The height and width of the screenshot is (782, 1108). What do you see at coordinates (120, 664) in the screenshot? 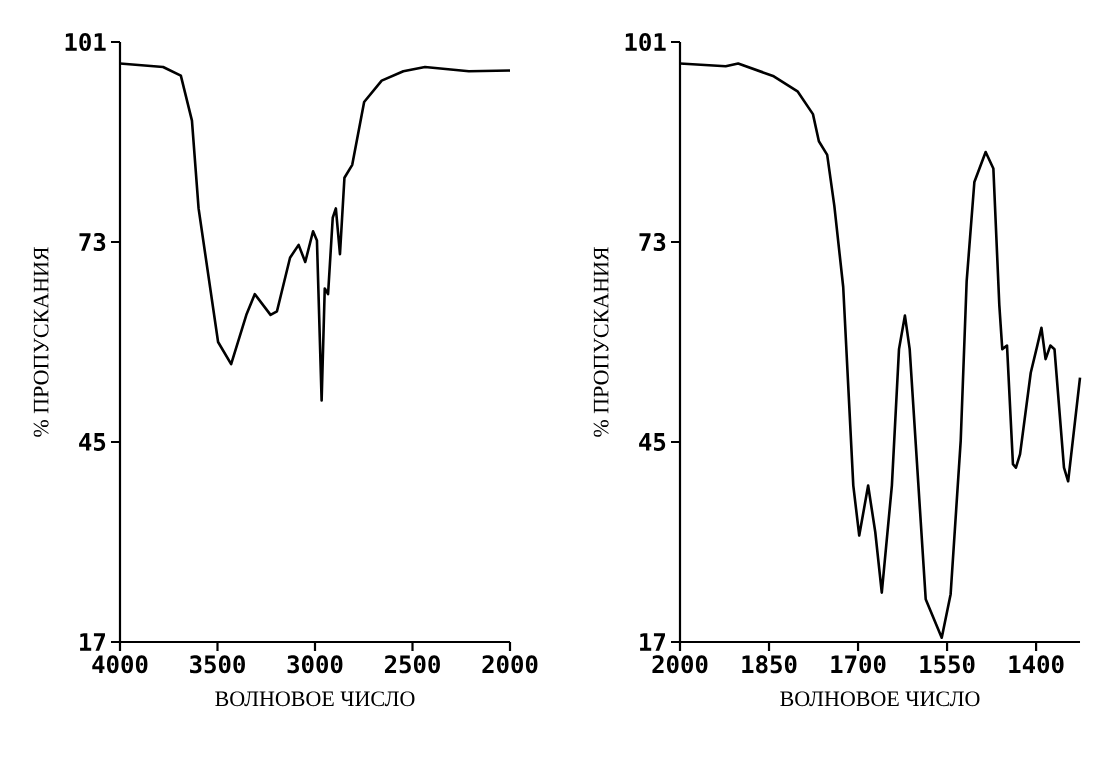
I see `x-tick-label: 4000` at bounding box center [120, 664].